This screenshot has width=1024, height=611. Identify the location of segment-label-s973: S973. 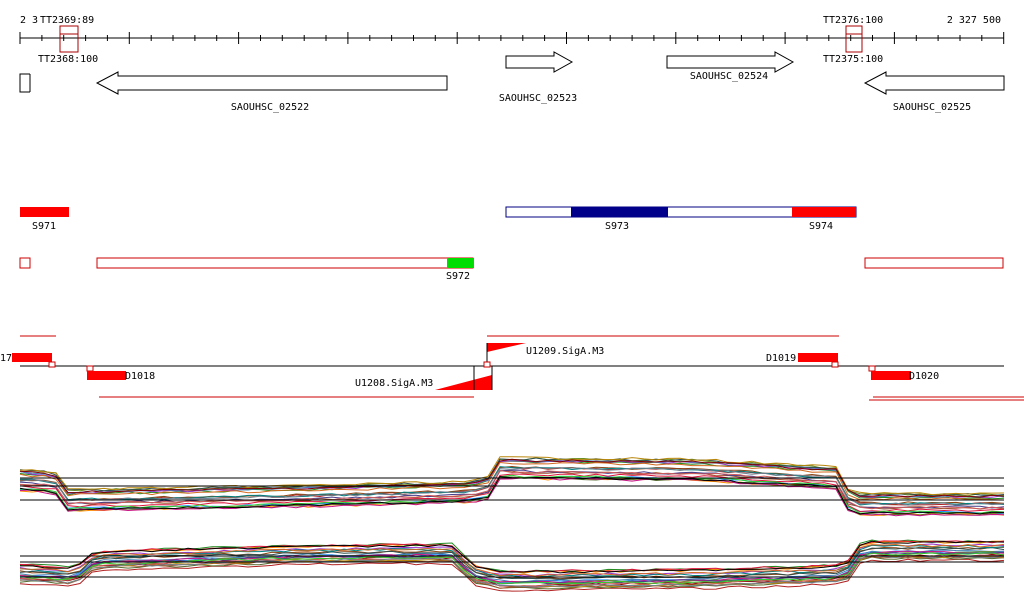
(617, 226).